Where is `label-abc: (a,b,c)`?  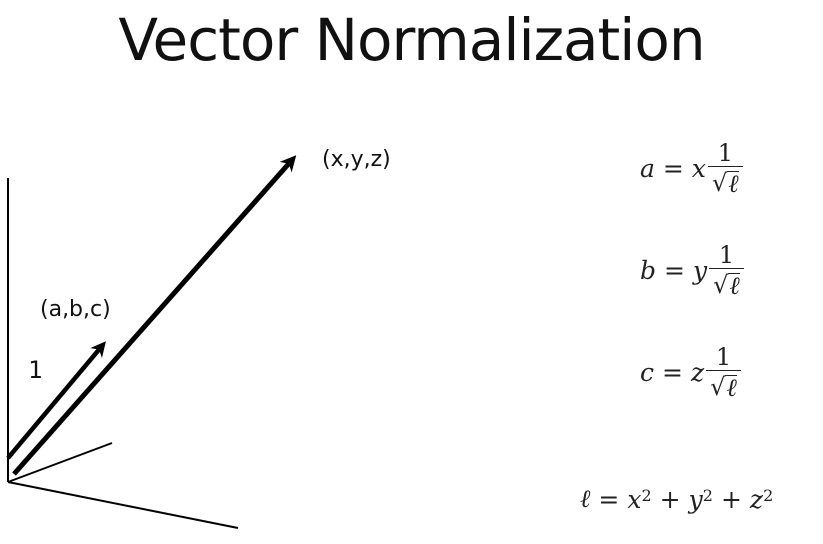 label-abc: (a,b,c) is located at coordinates (75, 309).